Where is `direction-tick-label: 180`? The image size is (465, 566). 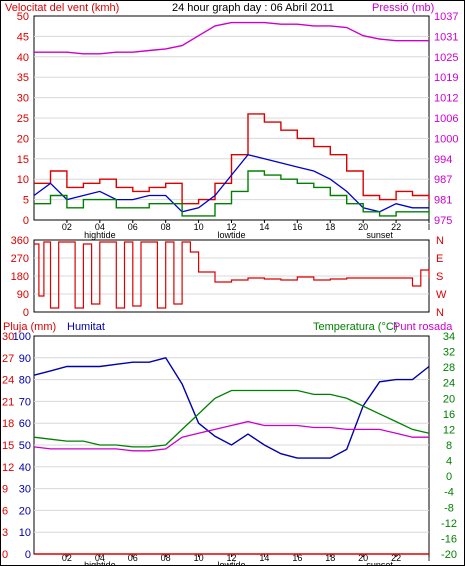
direction-tick-label: 180 is located at coordinates (20, 277).